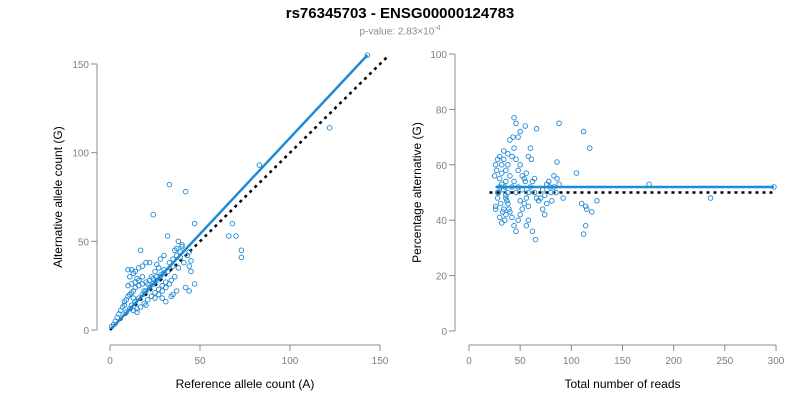 This screenshot has height=400, width=800. Describe the element at coordinates (417, 192) in the screenshot. I see `y-axis-label-right: Percentage alternative (G)` at that location.